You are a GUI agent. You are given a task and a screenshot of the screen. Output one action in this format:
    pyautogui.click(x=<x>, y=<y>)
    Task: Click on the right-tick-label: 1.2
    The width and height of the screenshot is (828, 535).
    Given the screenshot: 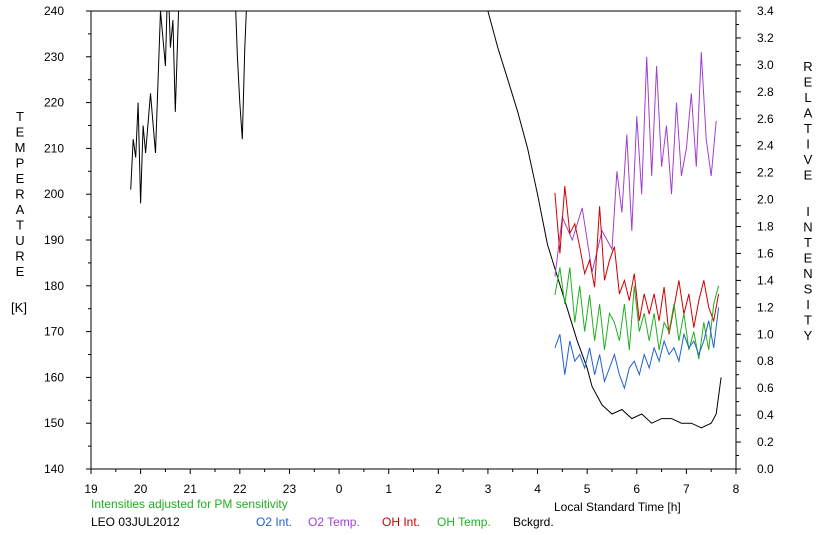 What is the action you would take?
    pyautogui.click(x=765, y=307)
    